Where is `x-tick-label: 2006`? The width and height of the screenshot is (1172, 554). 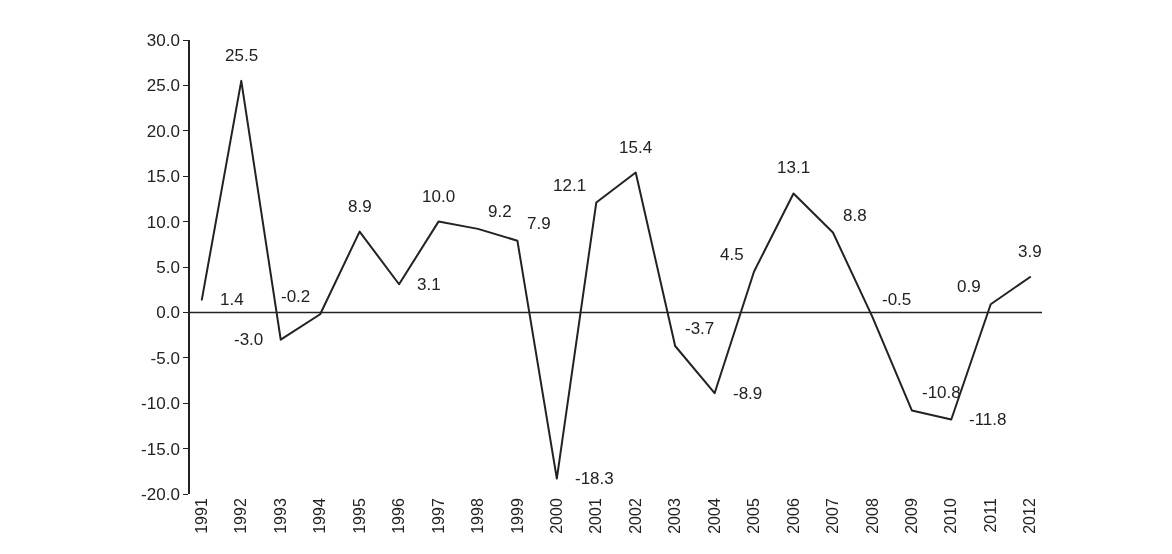
x-tick-label: 2006 is located at coordinates (793, 516).